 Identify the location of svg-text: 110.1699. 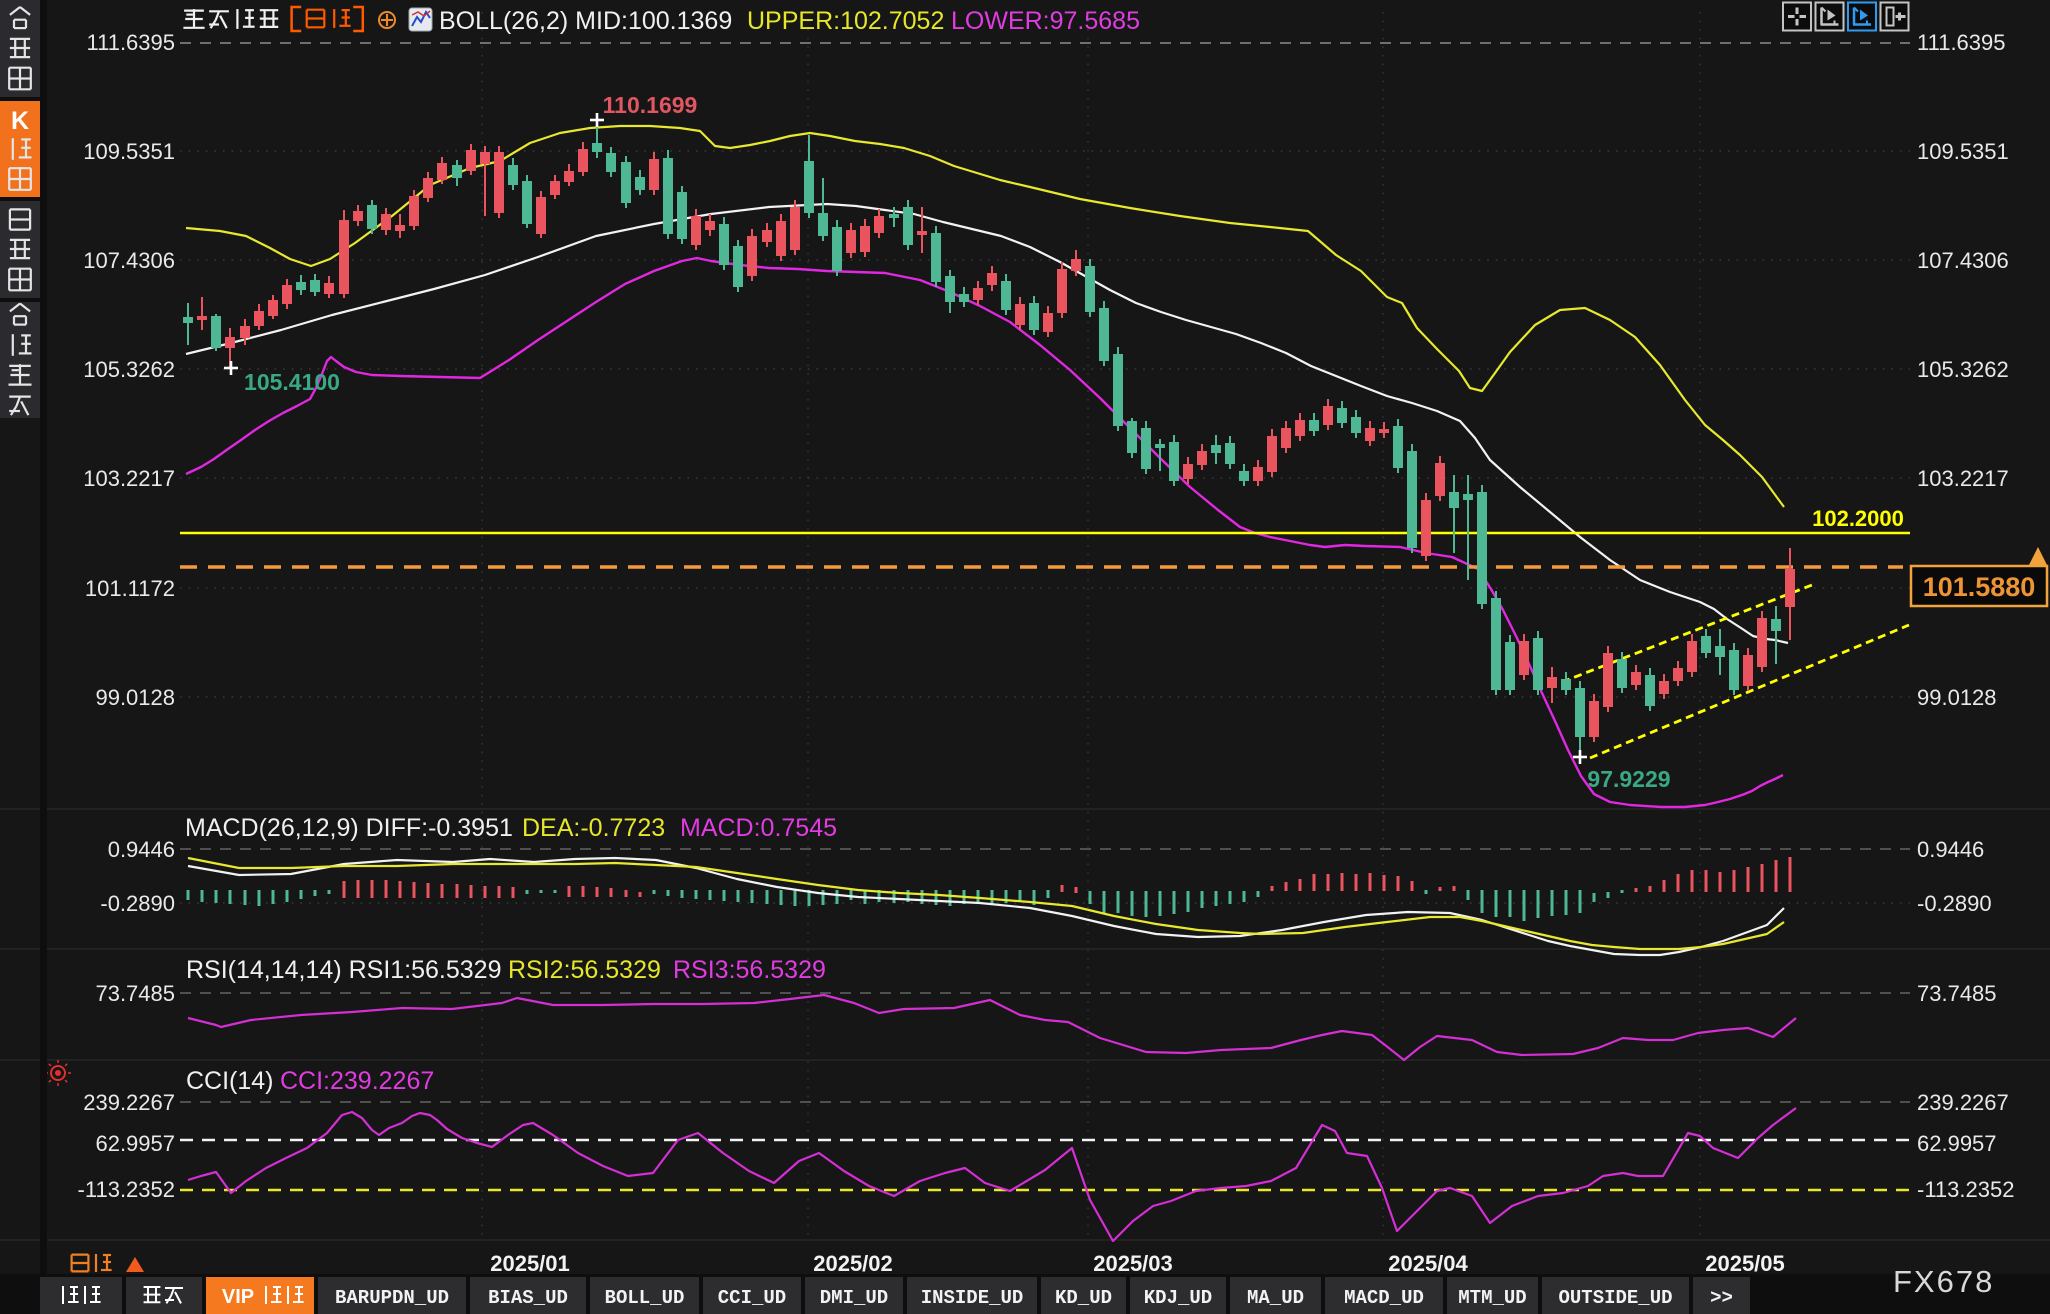
(650, 105).